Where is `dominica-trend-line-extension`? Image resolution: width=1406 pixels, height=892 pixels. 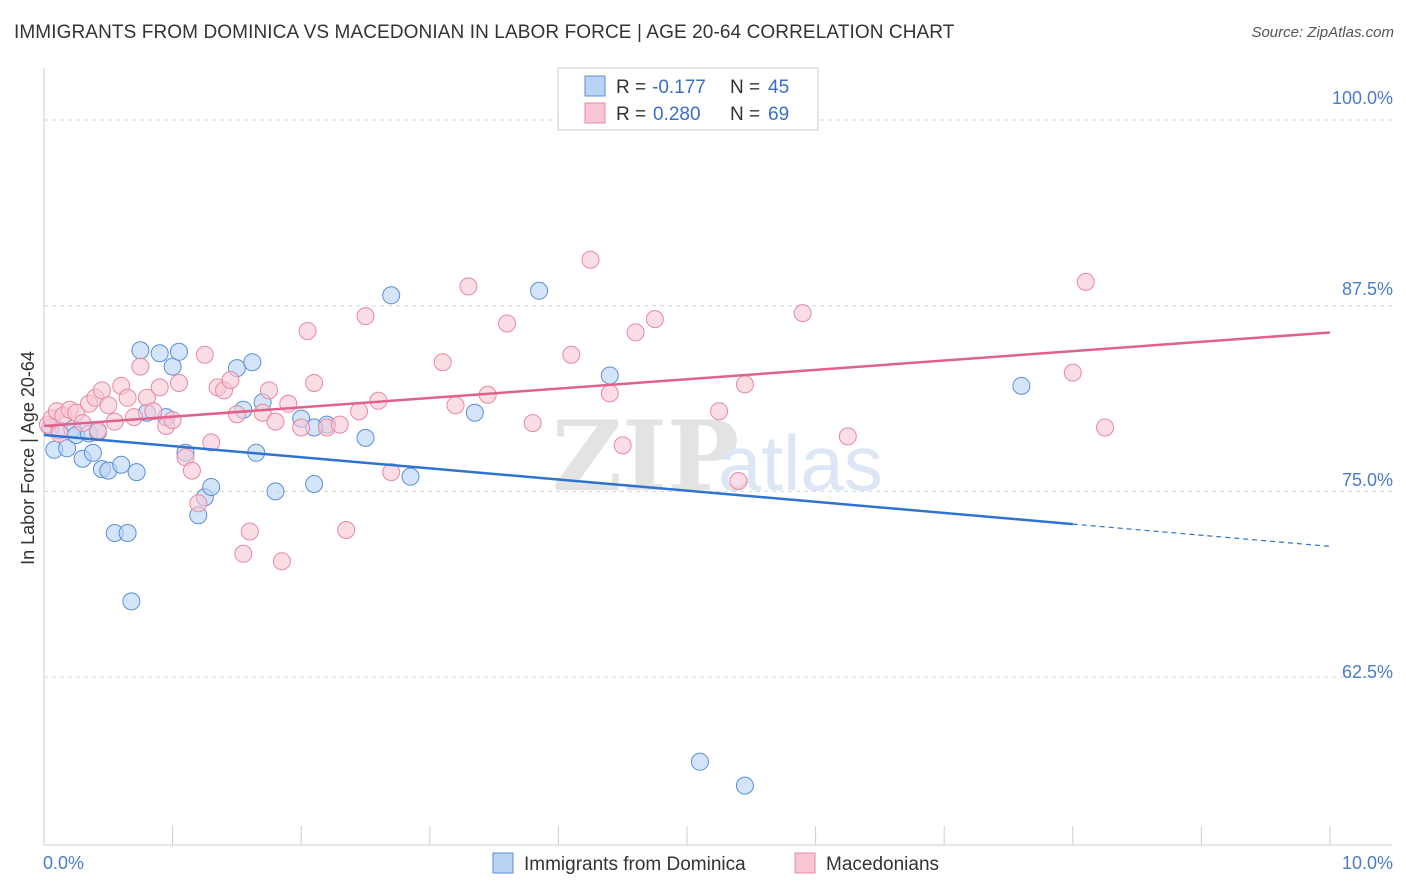
dominica-trend-line-extension is located at coordinates (1201, 535).